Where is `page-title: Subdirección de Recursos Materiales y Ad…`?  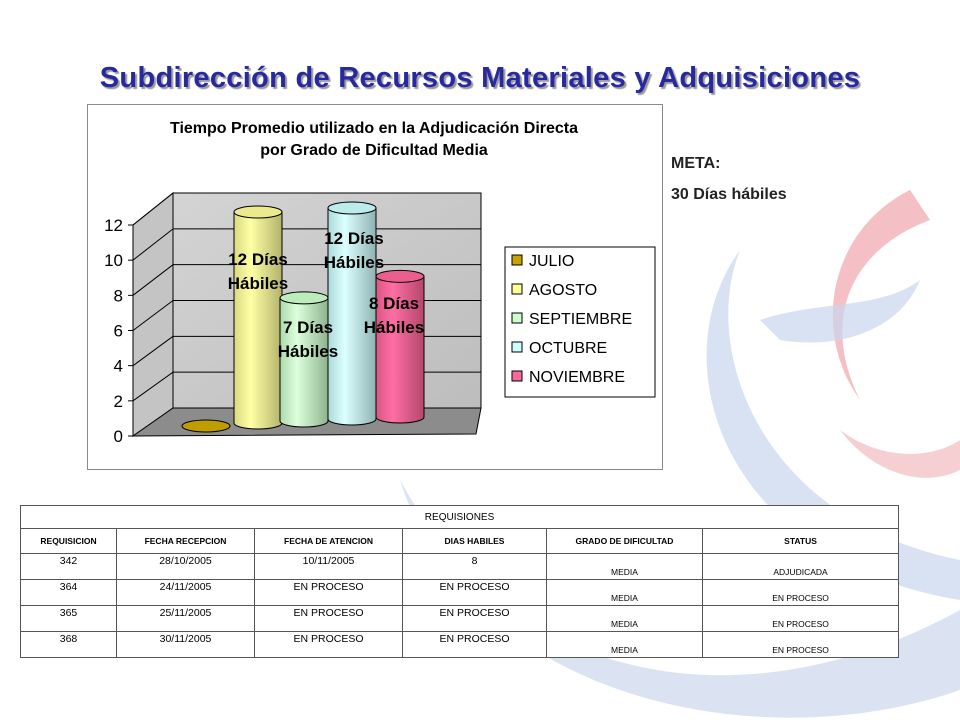 page-title: Subdirección de Recursos Materiales y Ad… is located at coordinates (480, 78).